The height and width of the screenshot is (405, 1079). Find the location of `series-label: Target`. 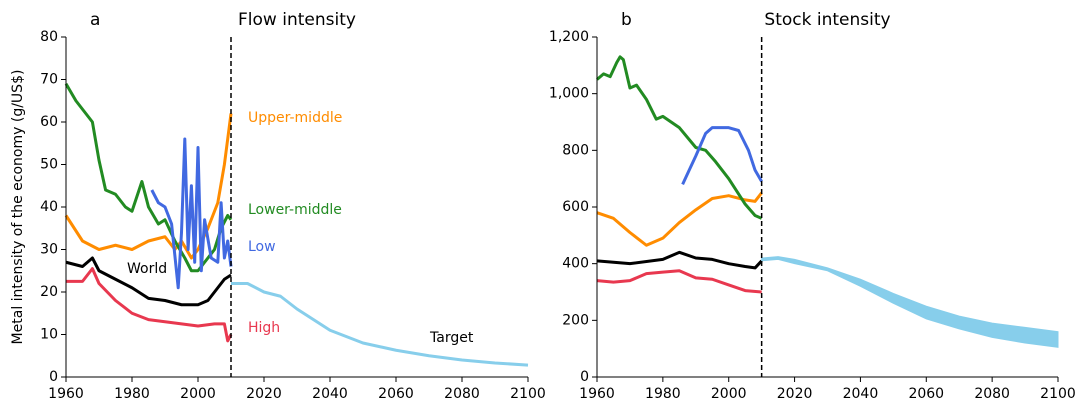

series-label: Target is located at coordinates (451, 338).